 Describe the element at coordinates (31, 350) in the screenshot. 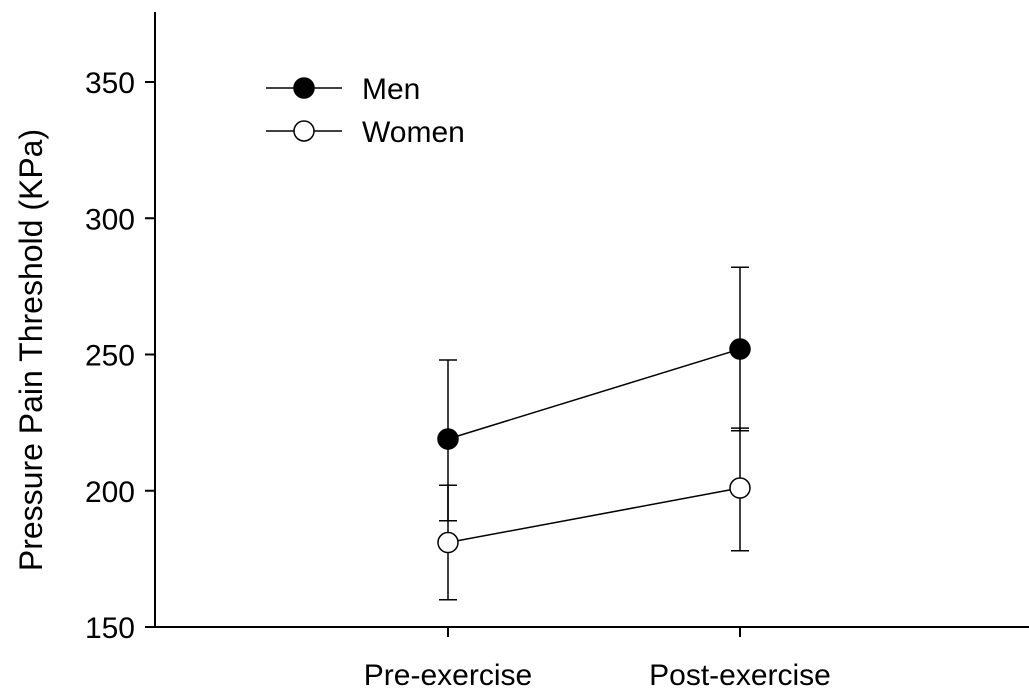

I see `y-axis-title: Pressure Pain Threshold (KPa)` at that location.